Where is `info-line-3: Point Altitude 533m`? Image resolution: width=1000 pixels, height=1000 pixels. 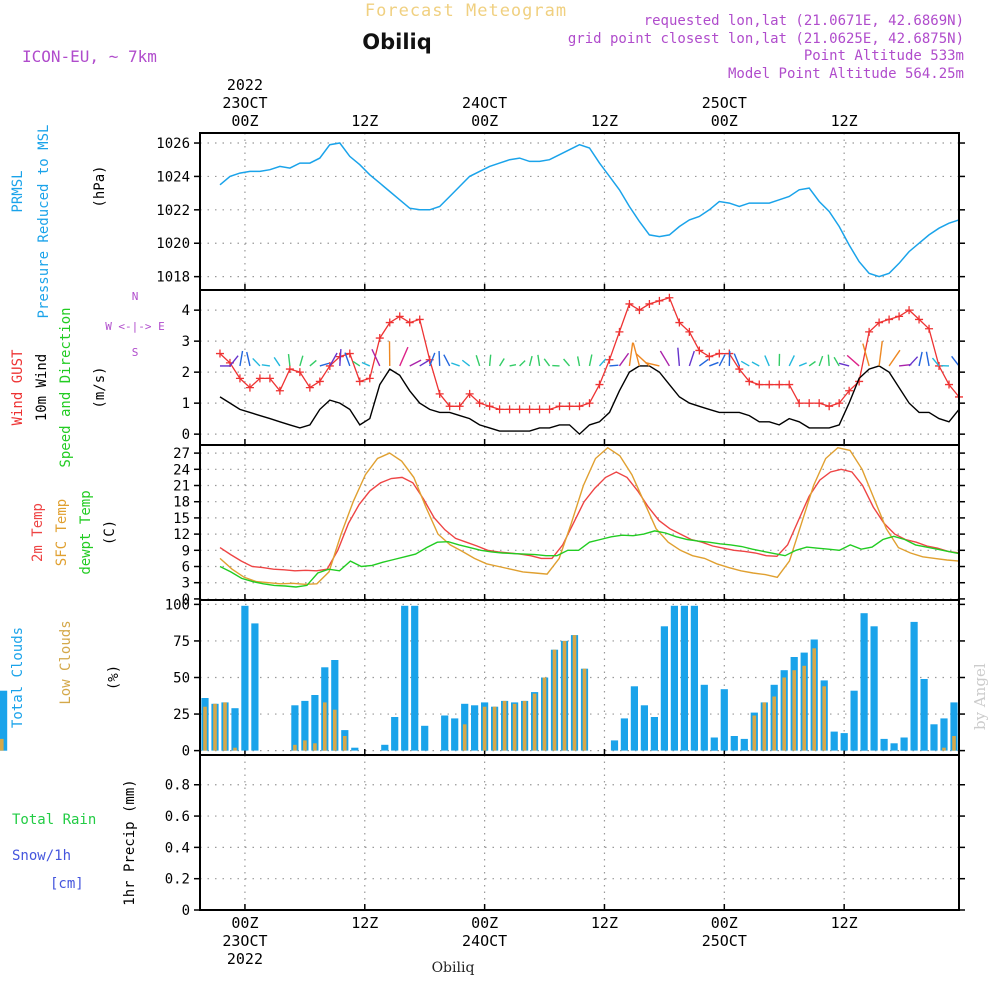
info-line-3: Point Altitude 533m is located at coordinates (884, 56).